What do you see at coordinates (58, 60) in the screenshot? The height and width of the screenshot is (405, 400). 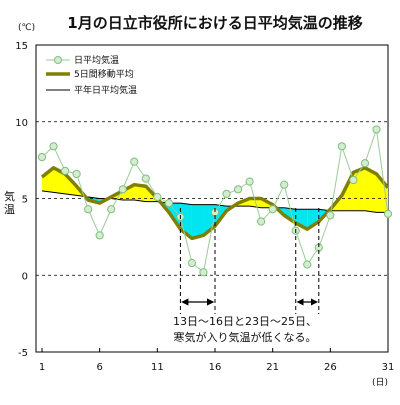 I see `legend-daily-marker` at bounding box center [58, 60].